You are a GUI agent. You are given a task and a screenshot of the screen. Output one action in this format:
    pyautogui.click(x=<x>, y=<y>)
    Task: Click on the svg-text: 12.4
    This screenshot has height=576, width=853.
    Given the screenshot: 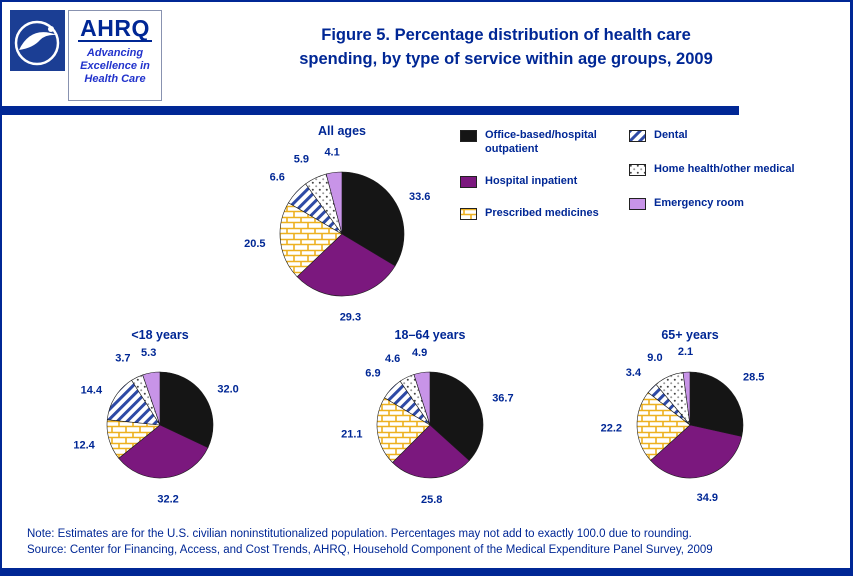 What is the action you would take?
    pyautogui.click(x=84, y=445)
    